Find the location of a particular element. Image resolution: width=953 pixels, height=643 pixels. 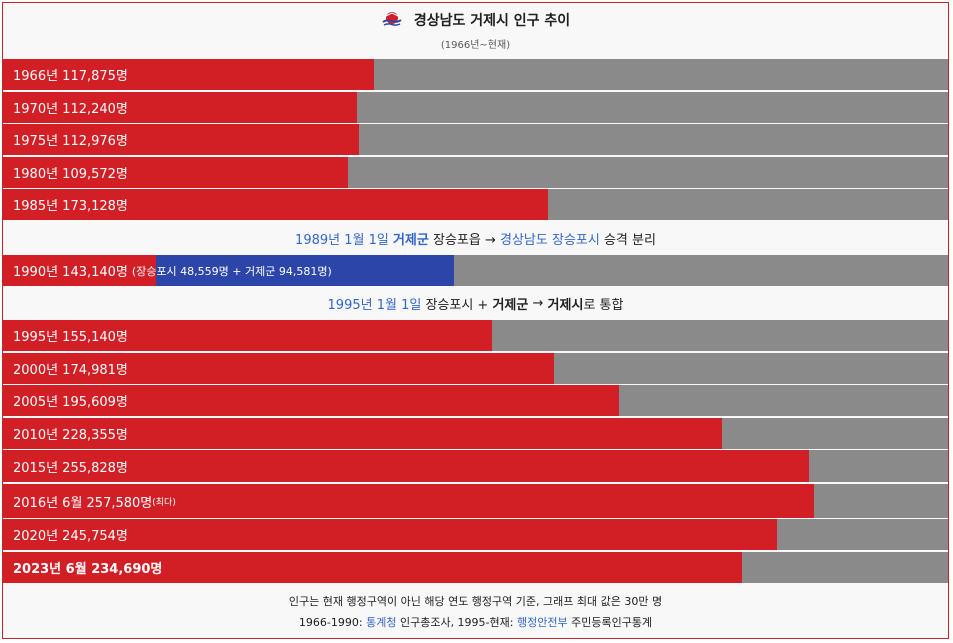

note-1995-text-e: 로 통합 is located at coordinates (603, 305).